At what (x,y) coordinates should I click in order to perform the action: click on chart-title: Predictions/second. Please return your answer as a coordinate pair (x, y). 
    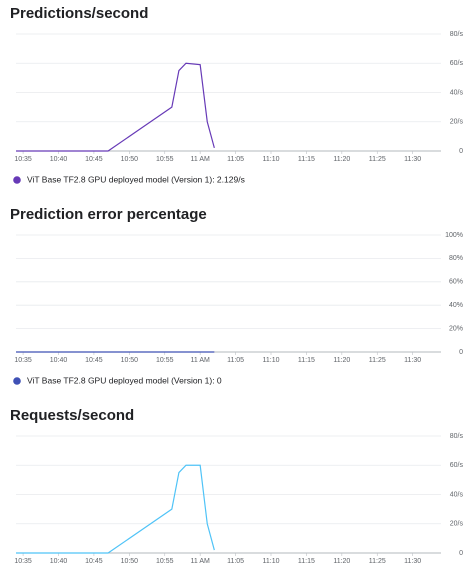
    Looking at the image, I should click on (79, 13).